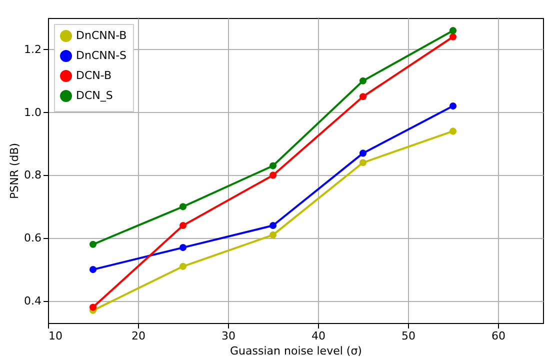 The width and height of the screenshot is (550, 361). Describe the element at coordinates (319, 336) in the screenshot. I see `x-tick-label: 40` at that location.